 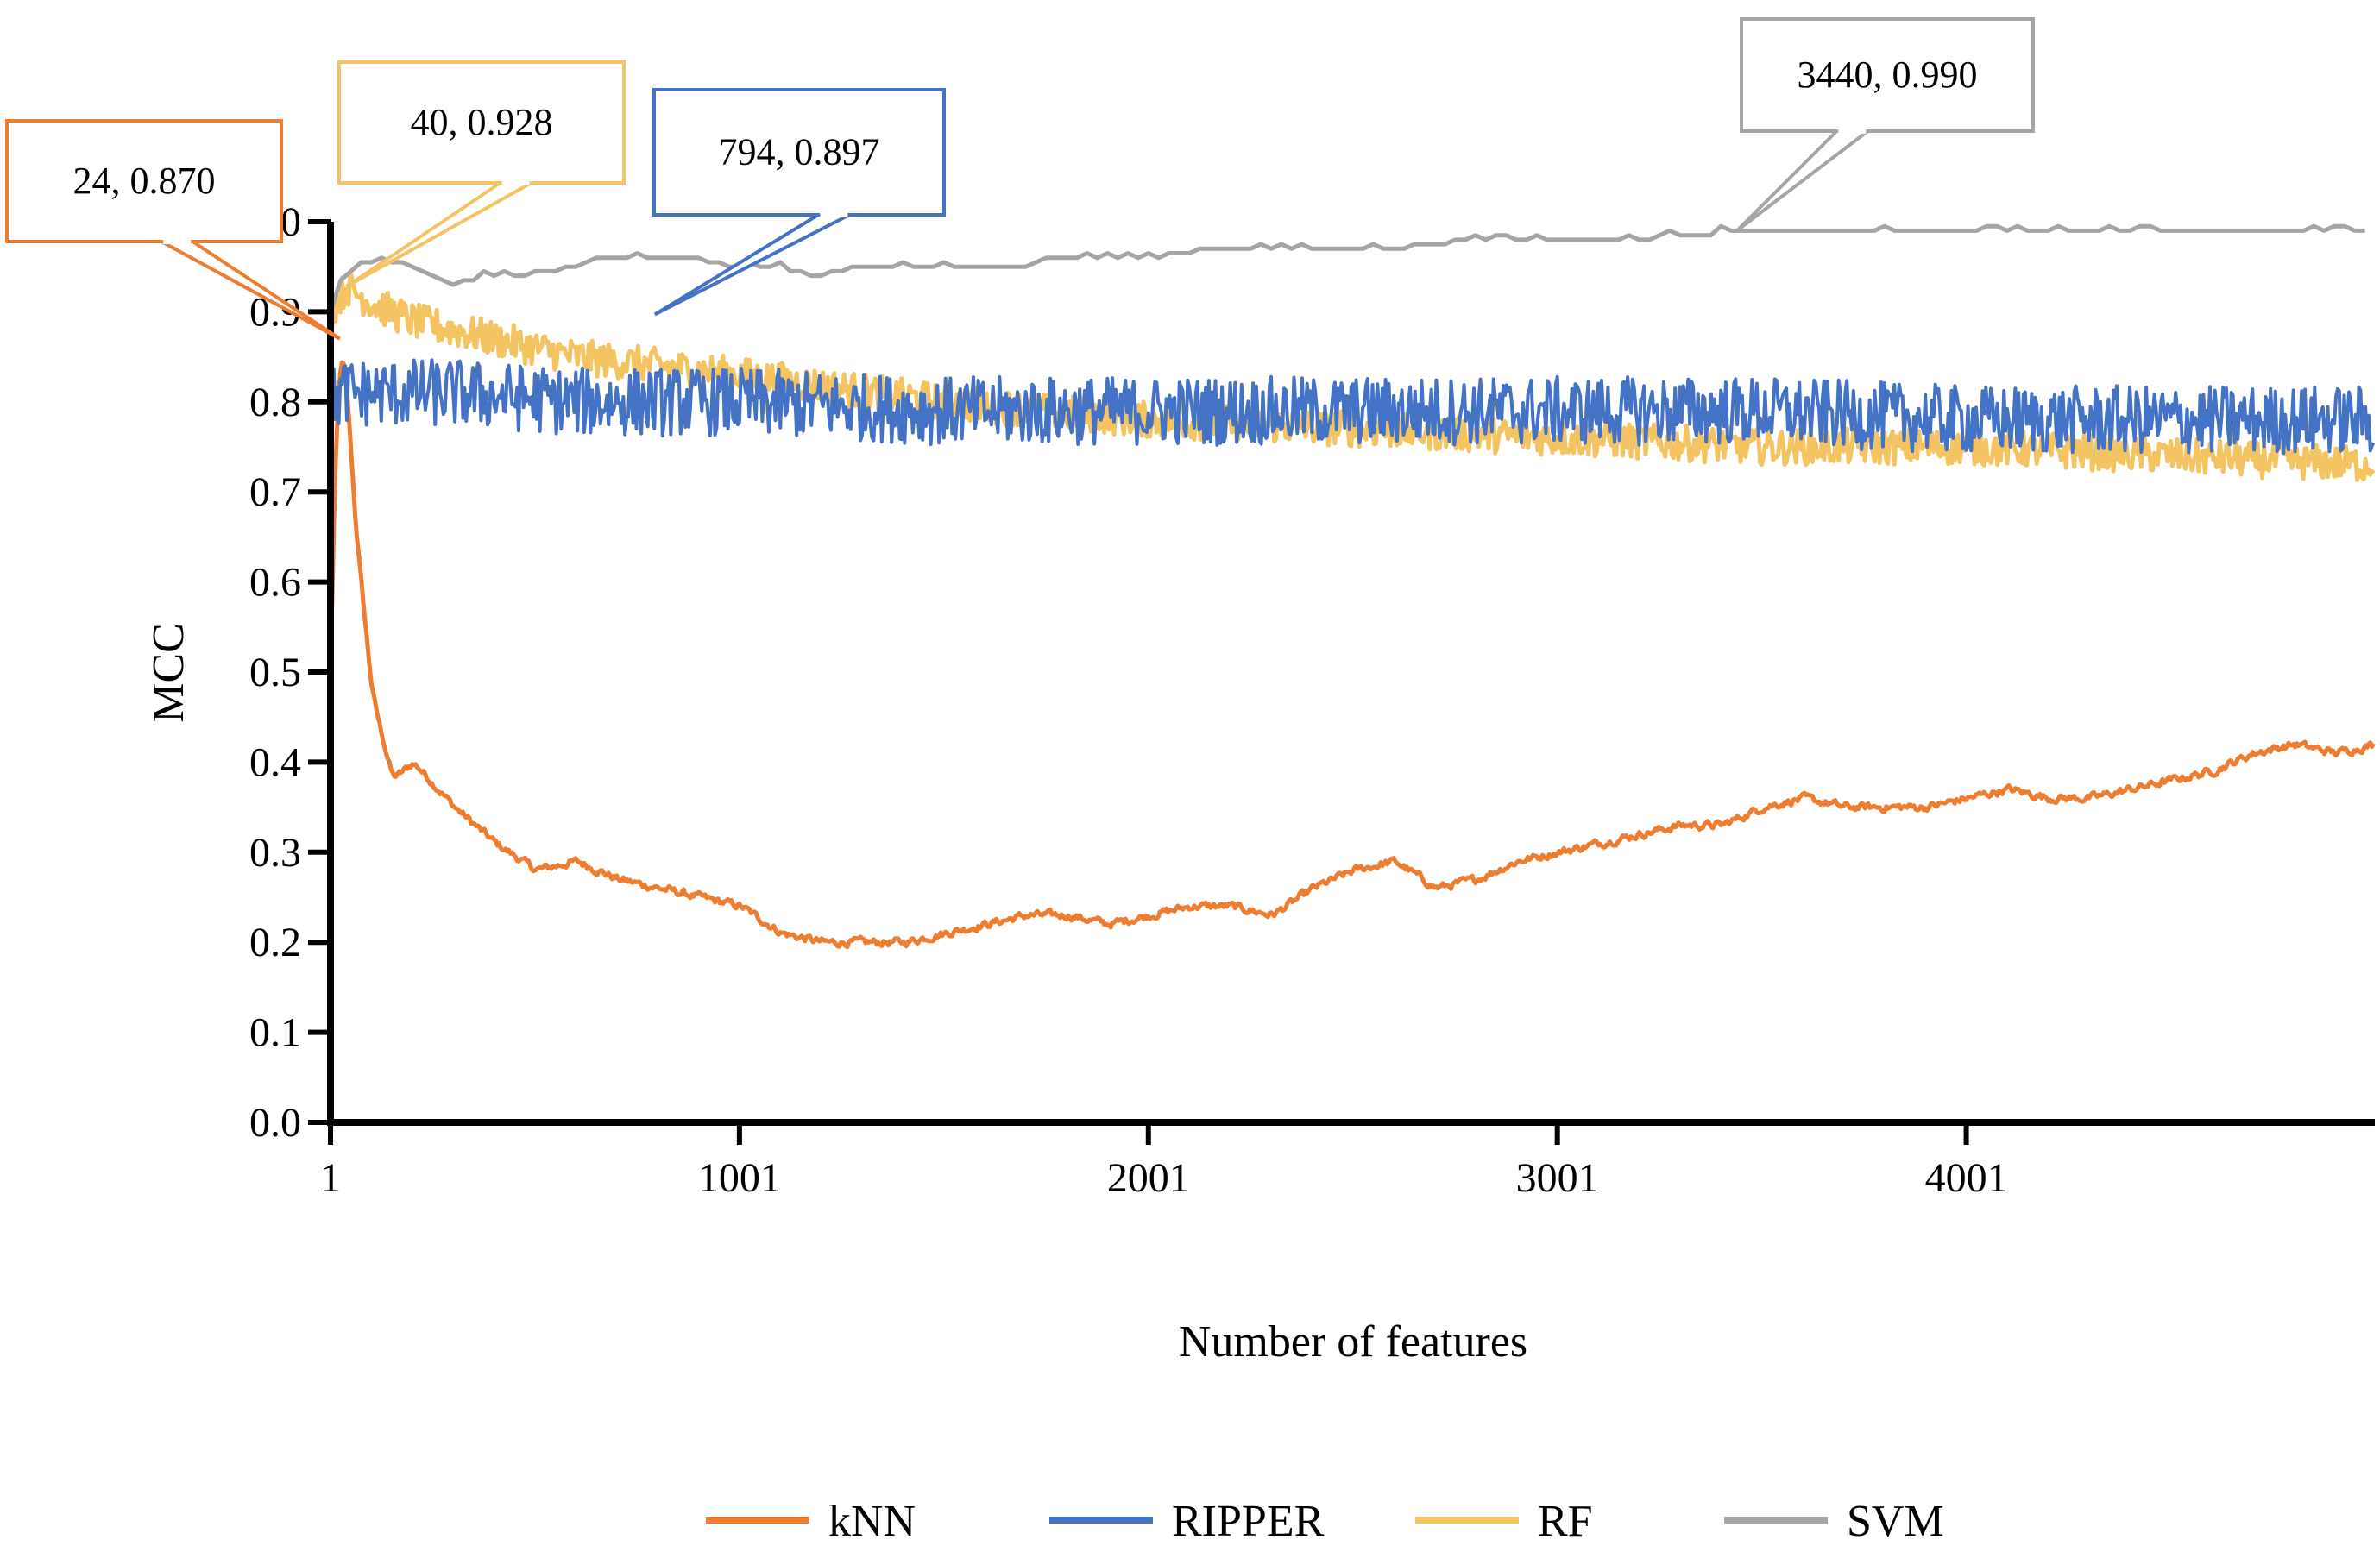 What do you see at coordinates (1504, 1521) in the screenshot?
I see `legend-item-rf: RF` at bounding box center [1504, 1521].